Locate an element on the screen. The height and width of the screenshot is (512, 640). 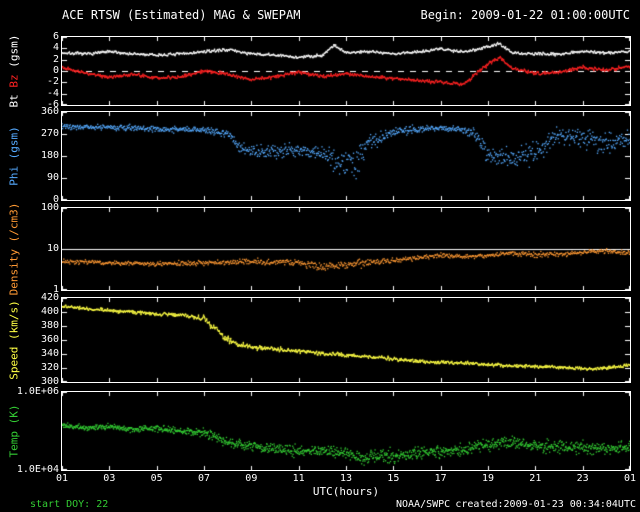
y-tick-label: 270 is located at coordinates (49, 133).